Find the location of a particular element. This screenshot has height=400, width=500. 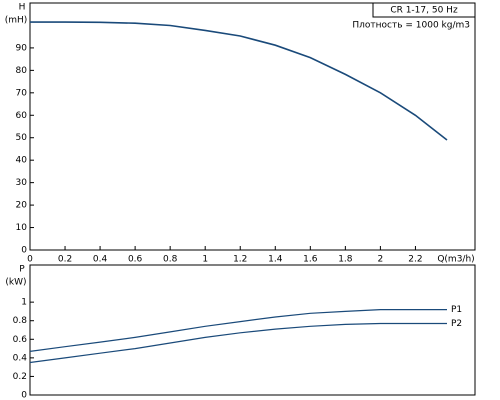

x-axis-label: Q(m3/h) is located at coordinates (455, 260).